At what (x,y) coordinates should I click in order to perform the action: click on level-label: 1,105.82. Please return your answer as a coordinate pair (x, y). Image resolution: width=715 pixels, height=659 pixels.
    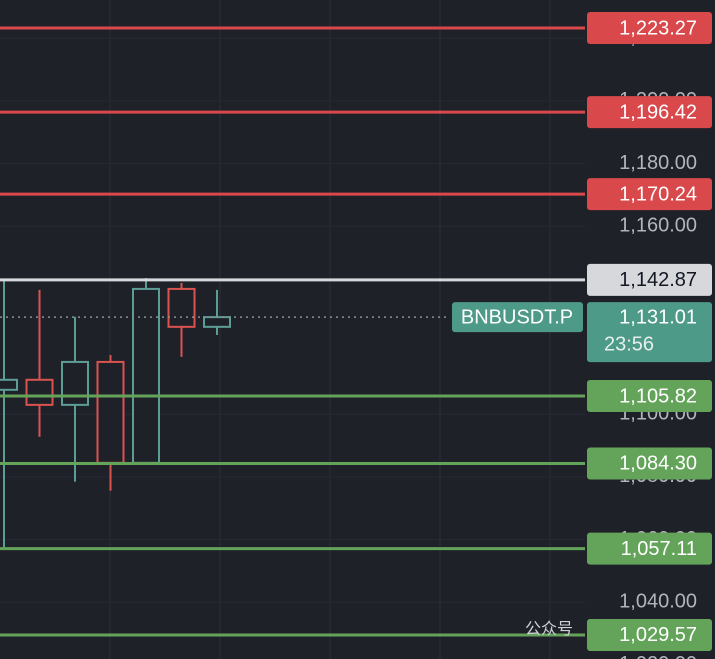
    Looking at the image, I should click on (658, 396).